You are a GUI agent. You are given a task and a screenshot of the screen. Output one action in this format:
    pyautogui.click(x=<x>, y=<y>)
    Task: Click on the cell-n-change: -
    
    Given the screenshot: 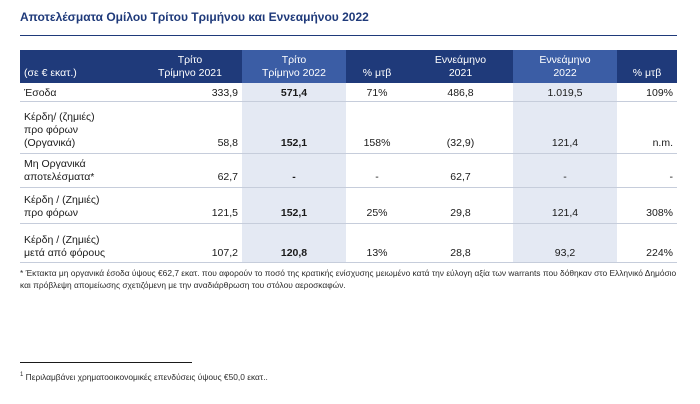 What is the action you would take?
    pyautogui.click(x=647, y=170)
    